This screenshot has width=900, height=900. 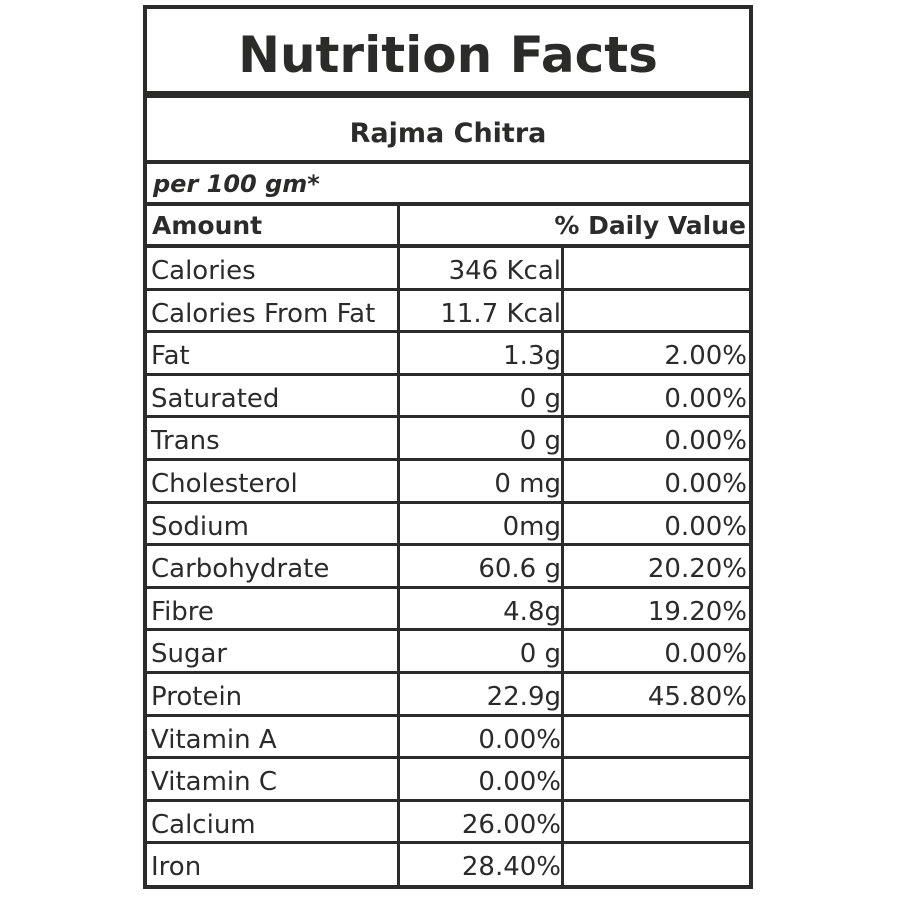 What do you see at coordinates (523, 697) in the screenshot?
I see `nutrient-amount: 22.9g` at bounding box center [523, 697].